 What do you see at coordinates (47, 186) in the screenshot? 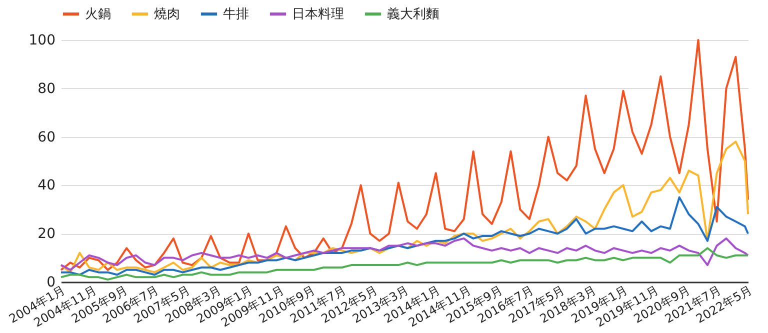
I see `y-tick-label: 40` at bounding box center [47, 186].